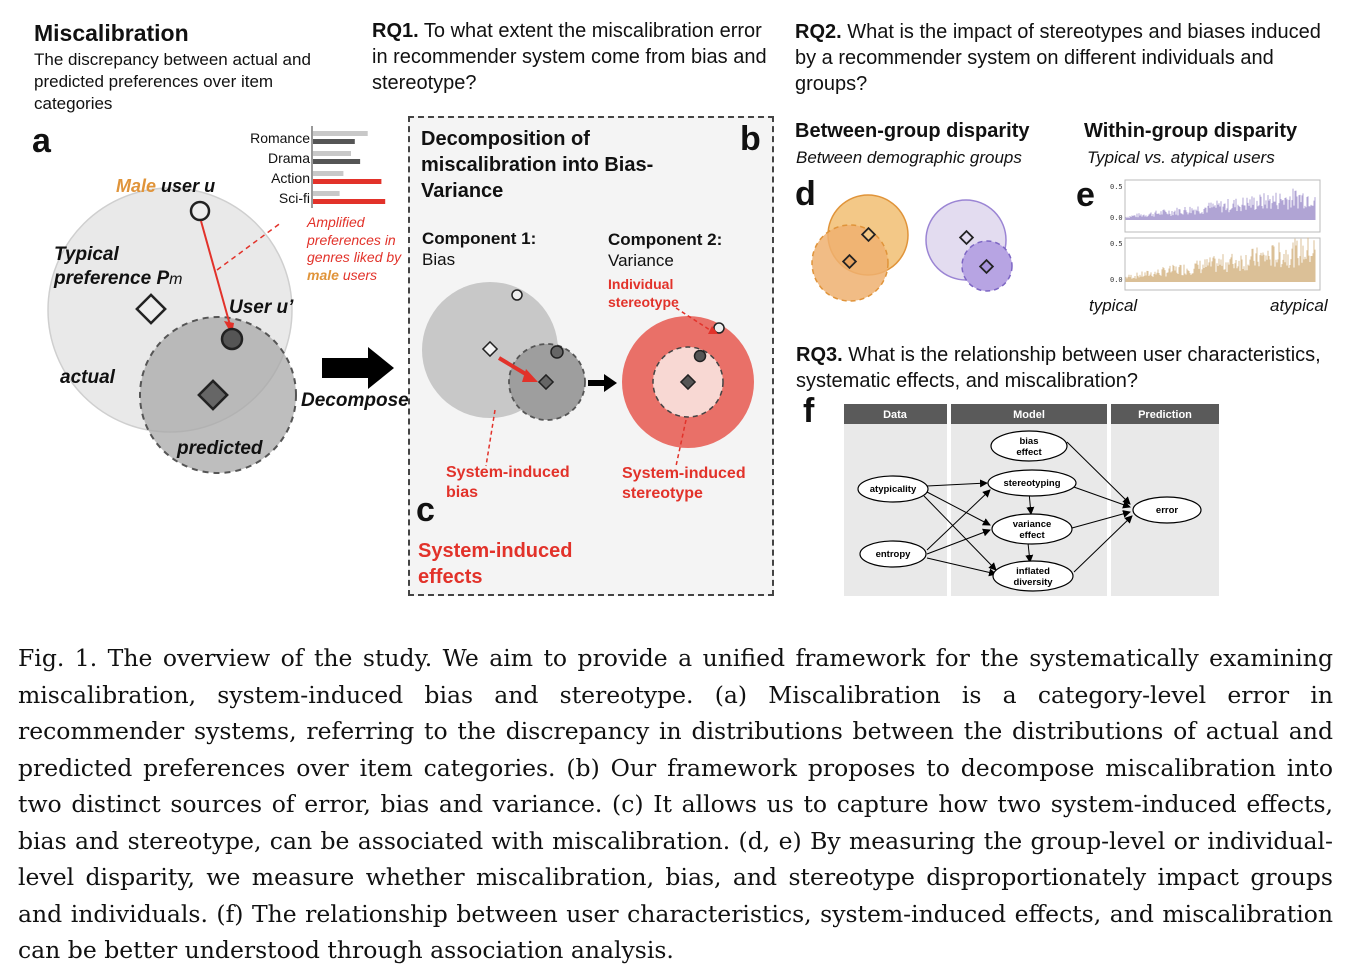 This screenshot has width=1350, height=980. Describe the element at coordinates (1032, 535) in the screenshot. I see `node-variance-text2: effect` at that location.